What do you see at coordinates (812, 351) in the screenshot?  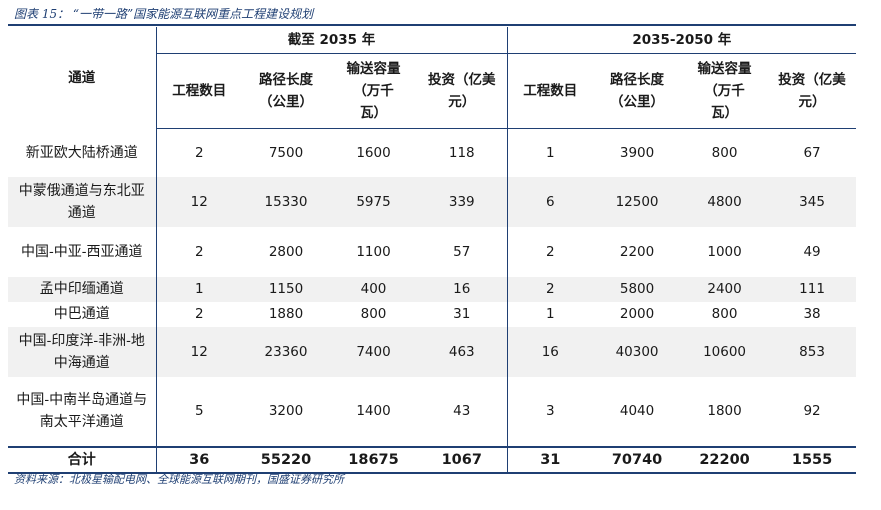 I see `cell-investment-2050: 853` at bounding box center [812, 351].